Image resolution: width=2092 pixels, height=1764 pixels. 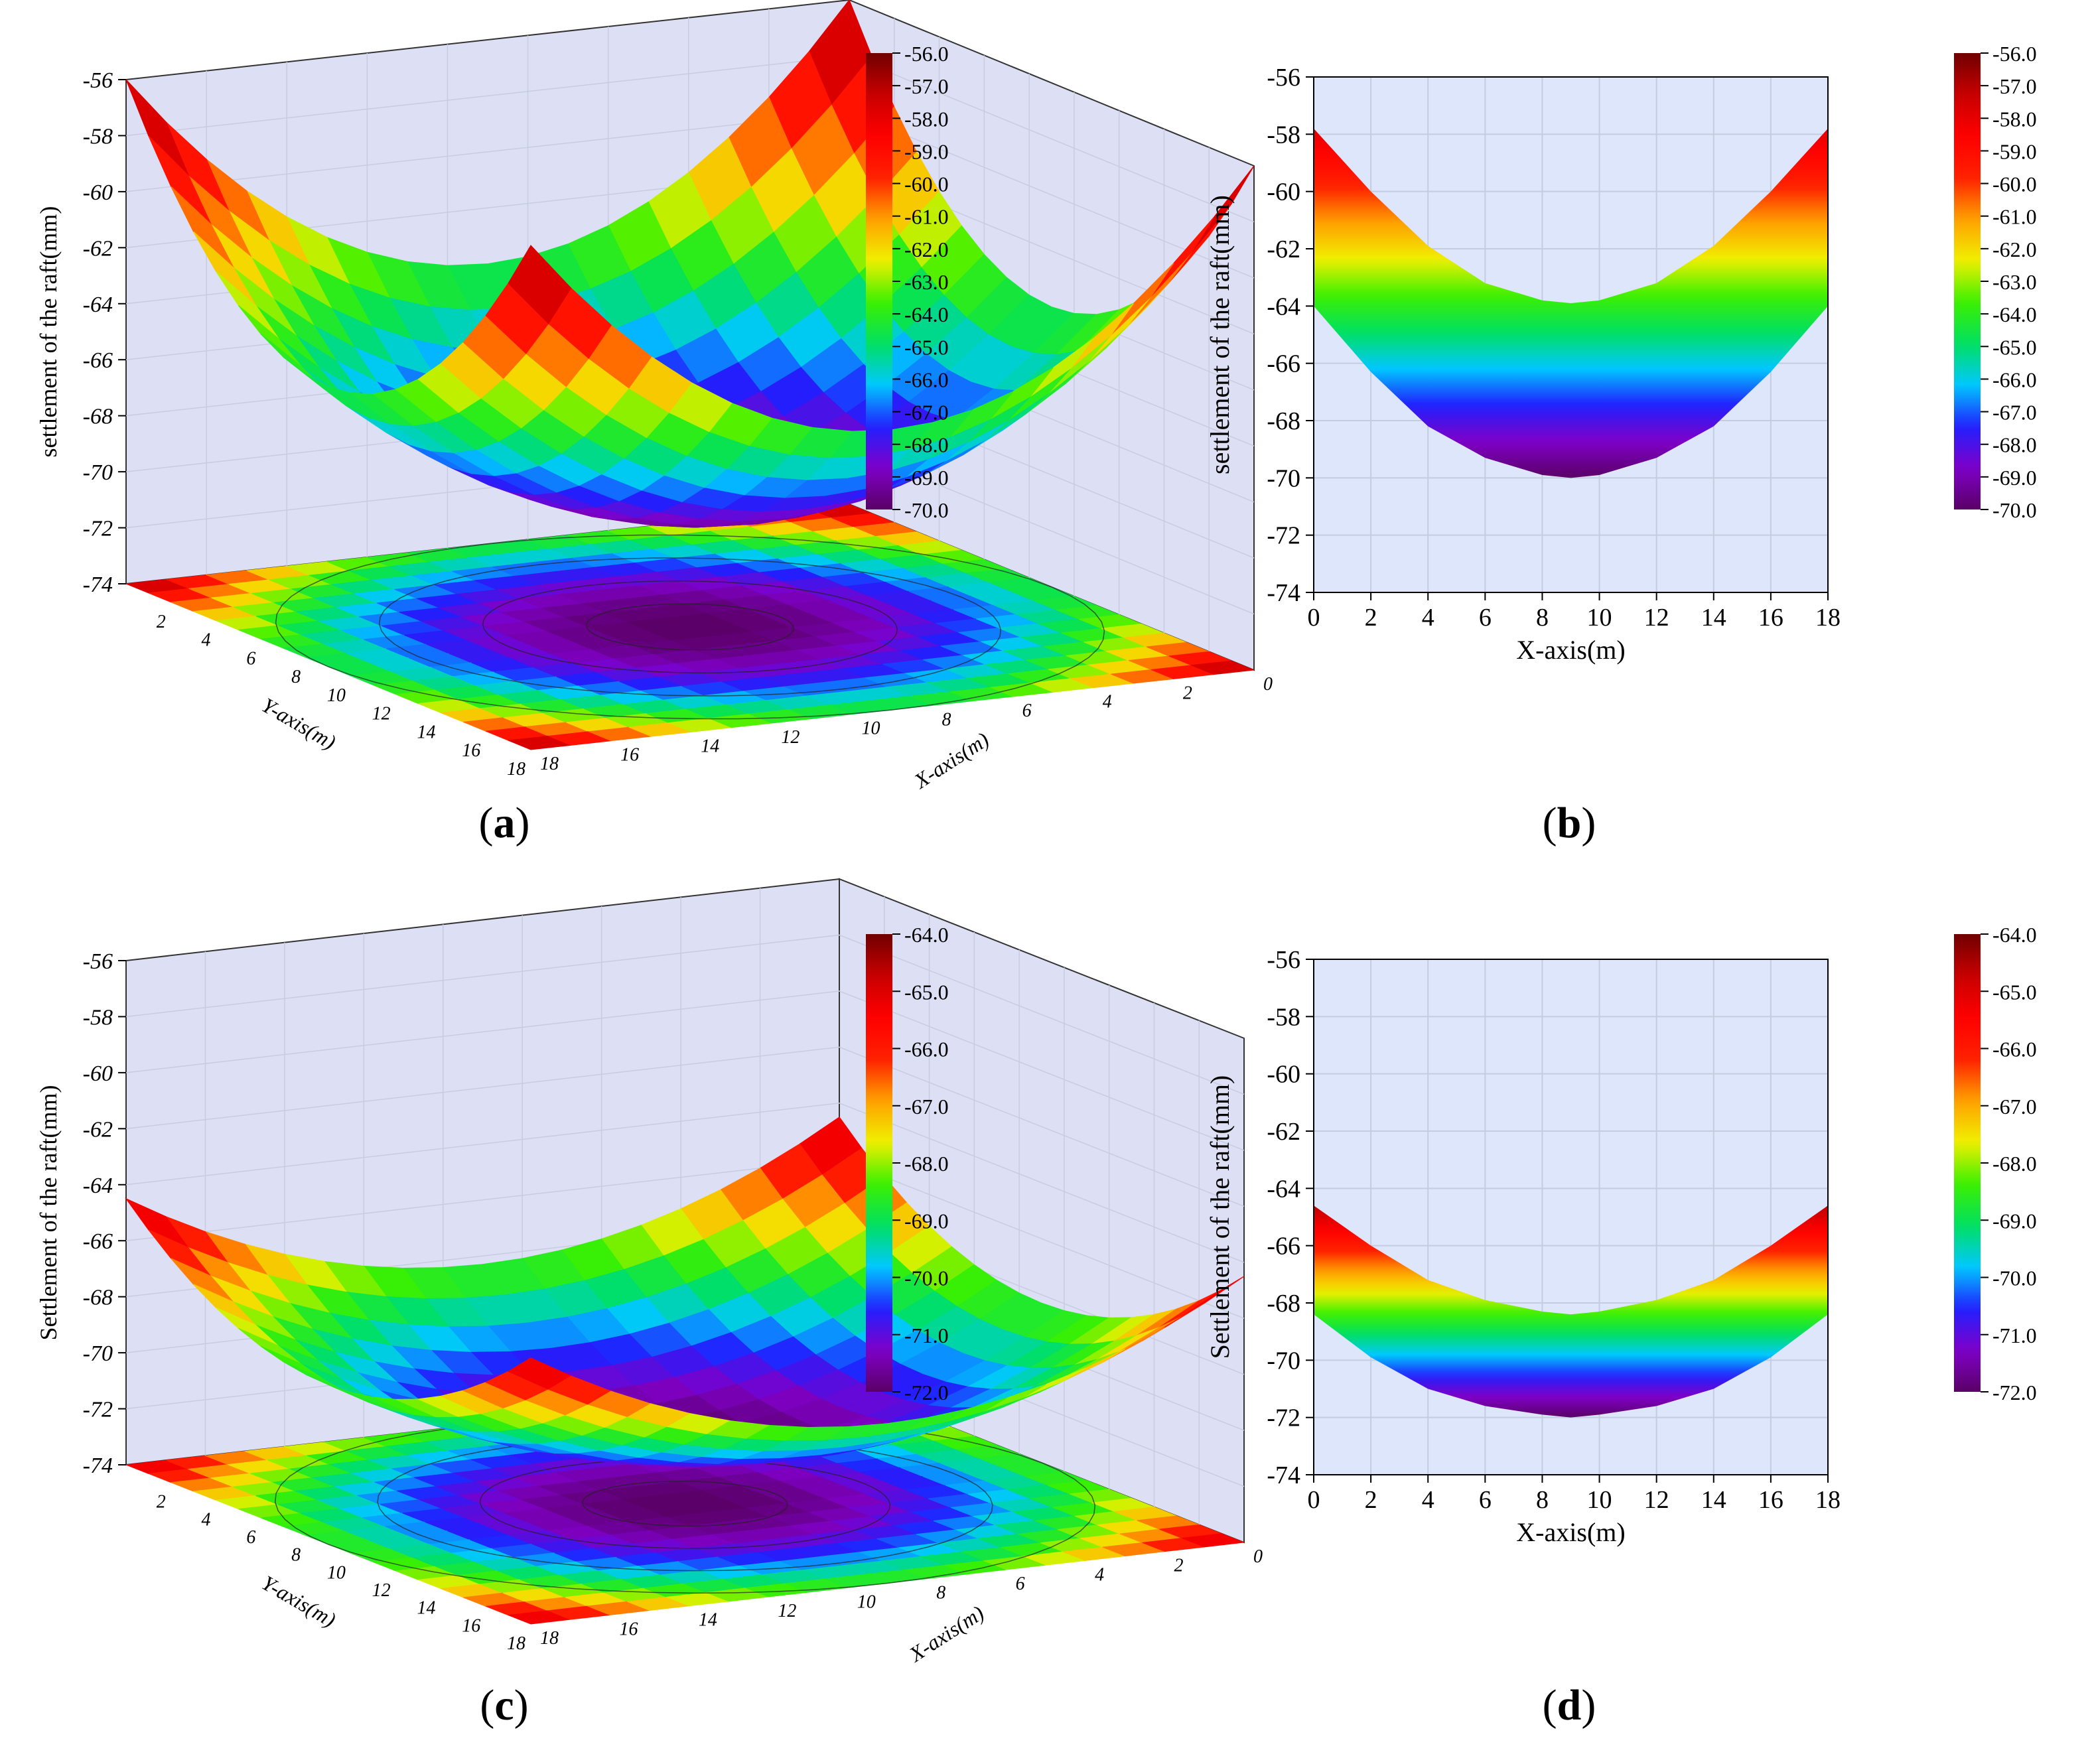 What do you see at coordinates (516, 1644) in the screenshot?
I see `y-floor-tick-label: 18` at bounding box center [516, 1644].